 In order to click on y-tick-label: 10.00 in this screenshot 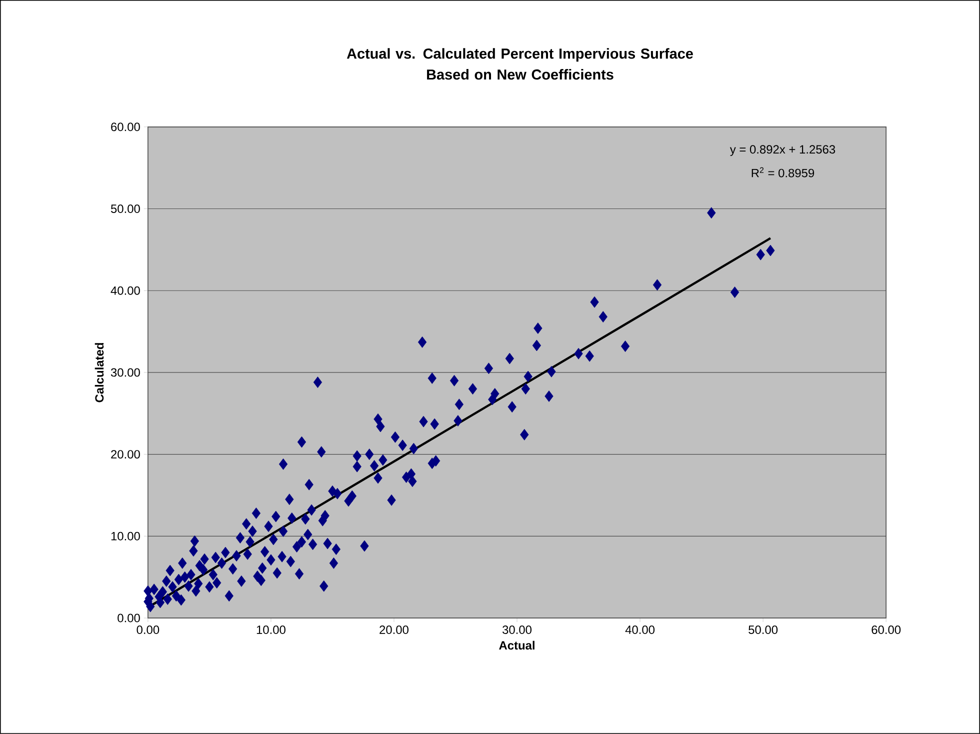, I will do `click(125, 536)`.